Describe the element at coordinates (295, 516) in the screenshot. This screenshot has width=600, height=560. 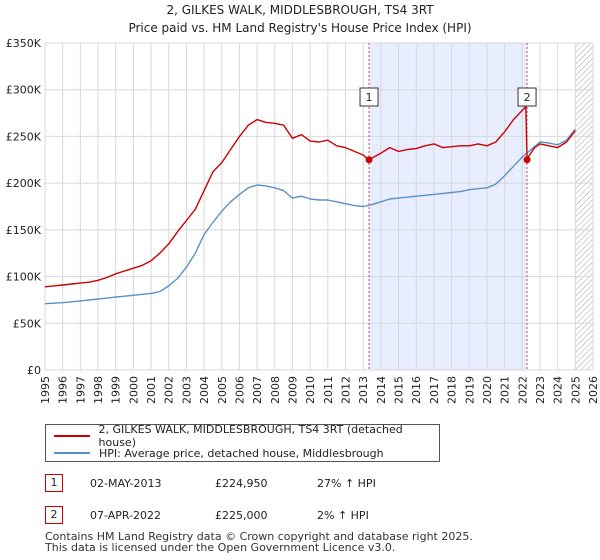
I see `transaction-row: 2 07-APR-2022 £225,000 2% ↑ HPI` at that location.